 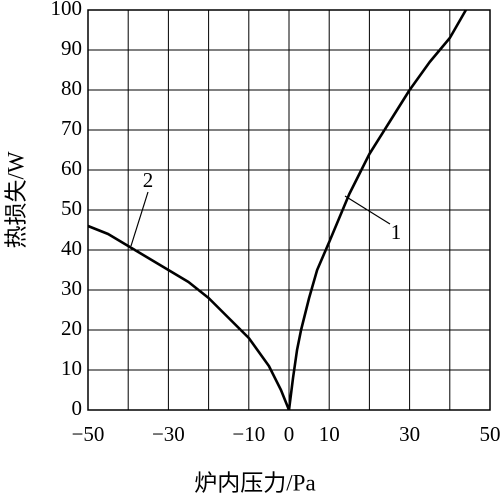 What do you see at coordinates (168, 434) in the screenshot?
I see `x-tick-label: −30` at bounding box center [168, 434].